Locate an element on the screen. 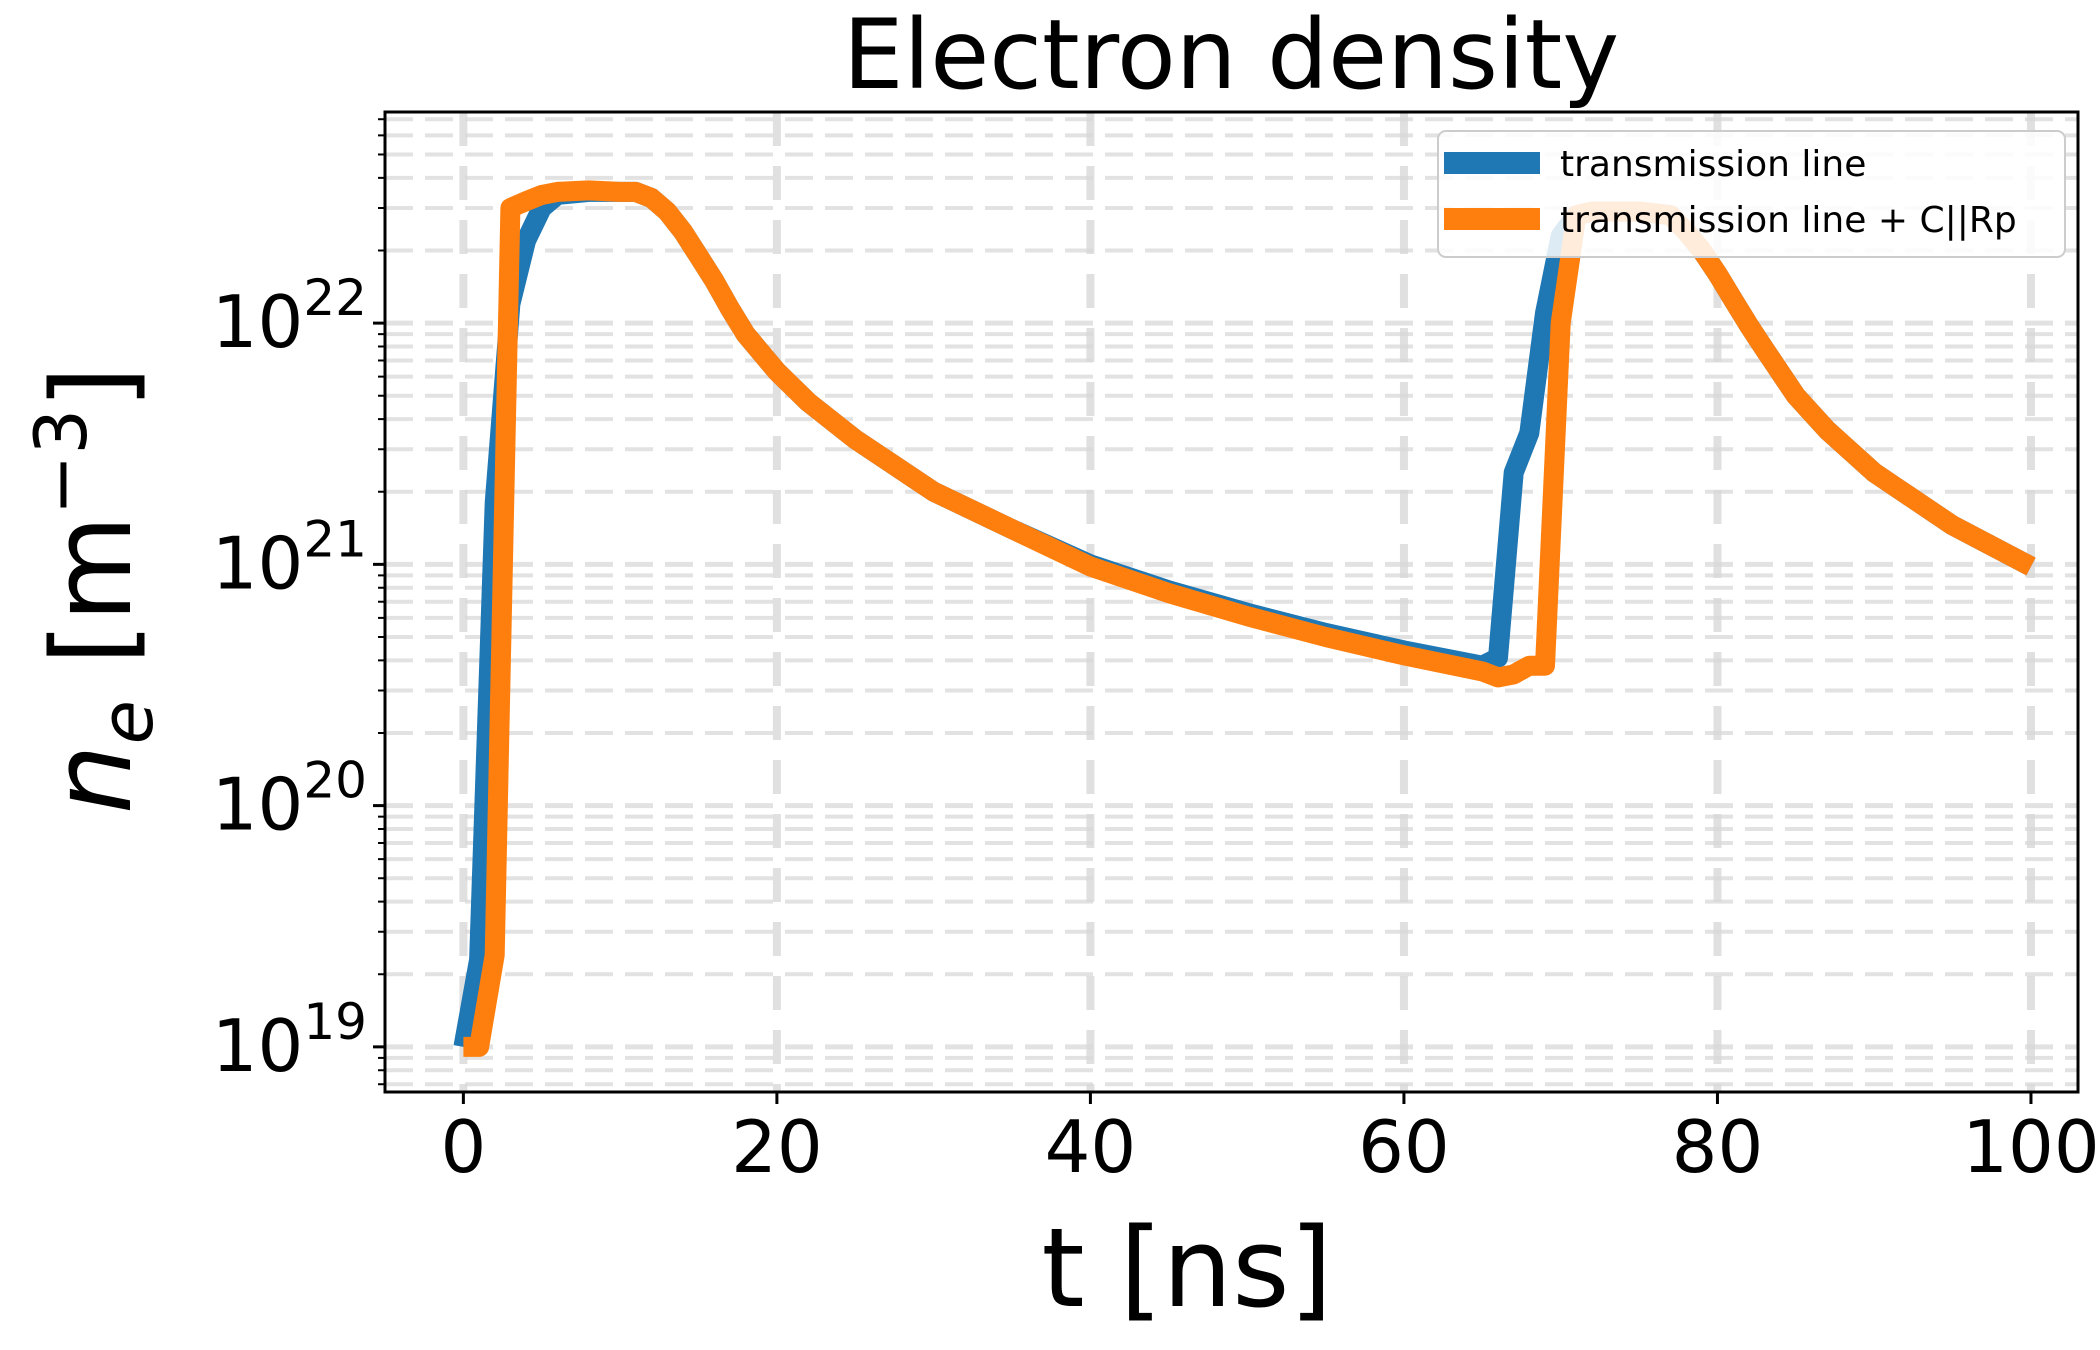 The width and height of the screenshot is (2100, 1350). y-label-symbol: n is located at coordinates (92, 779).